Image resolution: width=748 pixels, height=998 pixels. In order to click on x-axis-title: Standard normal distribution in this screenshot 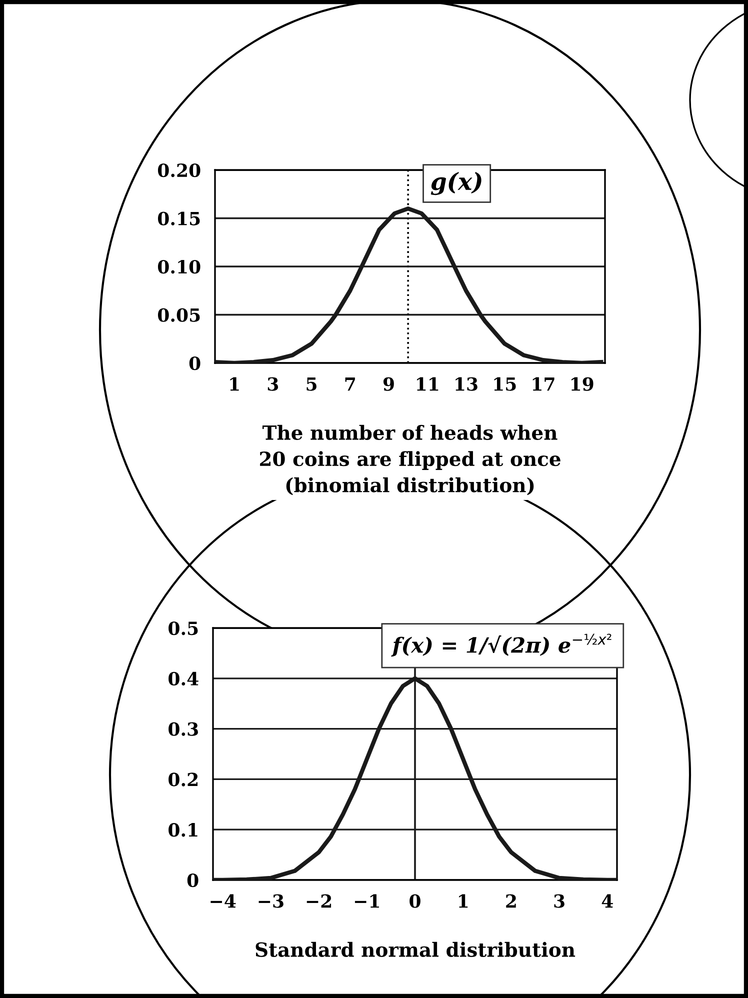, I will do `click(416, 949)`.